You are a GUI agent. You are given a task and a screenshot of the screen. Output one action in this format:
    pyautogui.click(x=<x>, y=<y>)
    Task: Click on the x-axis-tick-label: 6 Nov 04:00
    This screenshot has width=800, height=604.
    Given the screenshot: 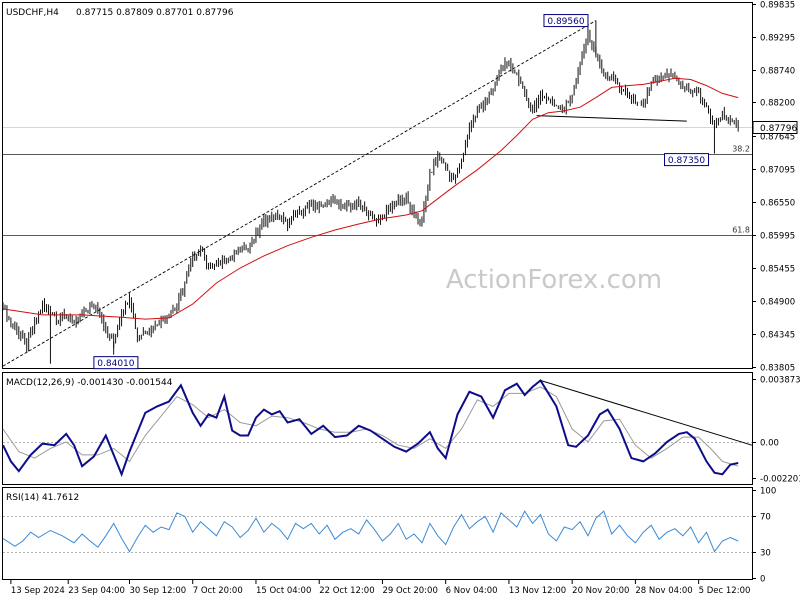 What is the action you would take?
    pyautogui.click(x=472, y=591)
    